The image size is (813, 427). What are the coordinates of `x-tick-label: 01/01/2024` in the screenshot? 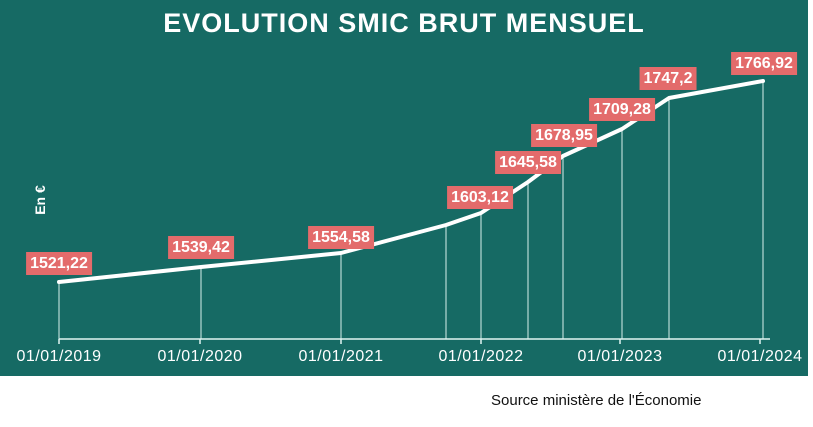 It's located at (760, 356).